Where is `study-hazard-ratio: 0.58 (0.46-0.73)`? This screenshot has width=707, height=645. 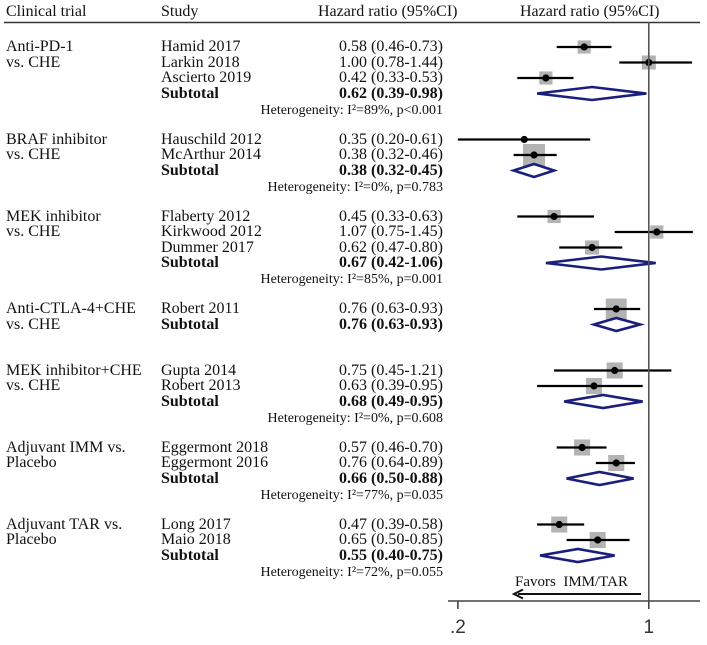
study-hazard-ratio: 0.58 (0.46-0.73) is located at coordinates (391, 46).